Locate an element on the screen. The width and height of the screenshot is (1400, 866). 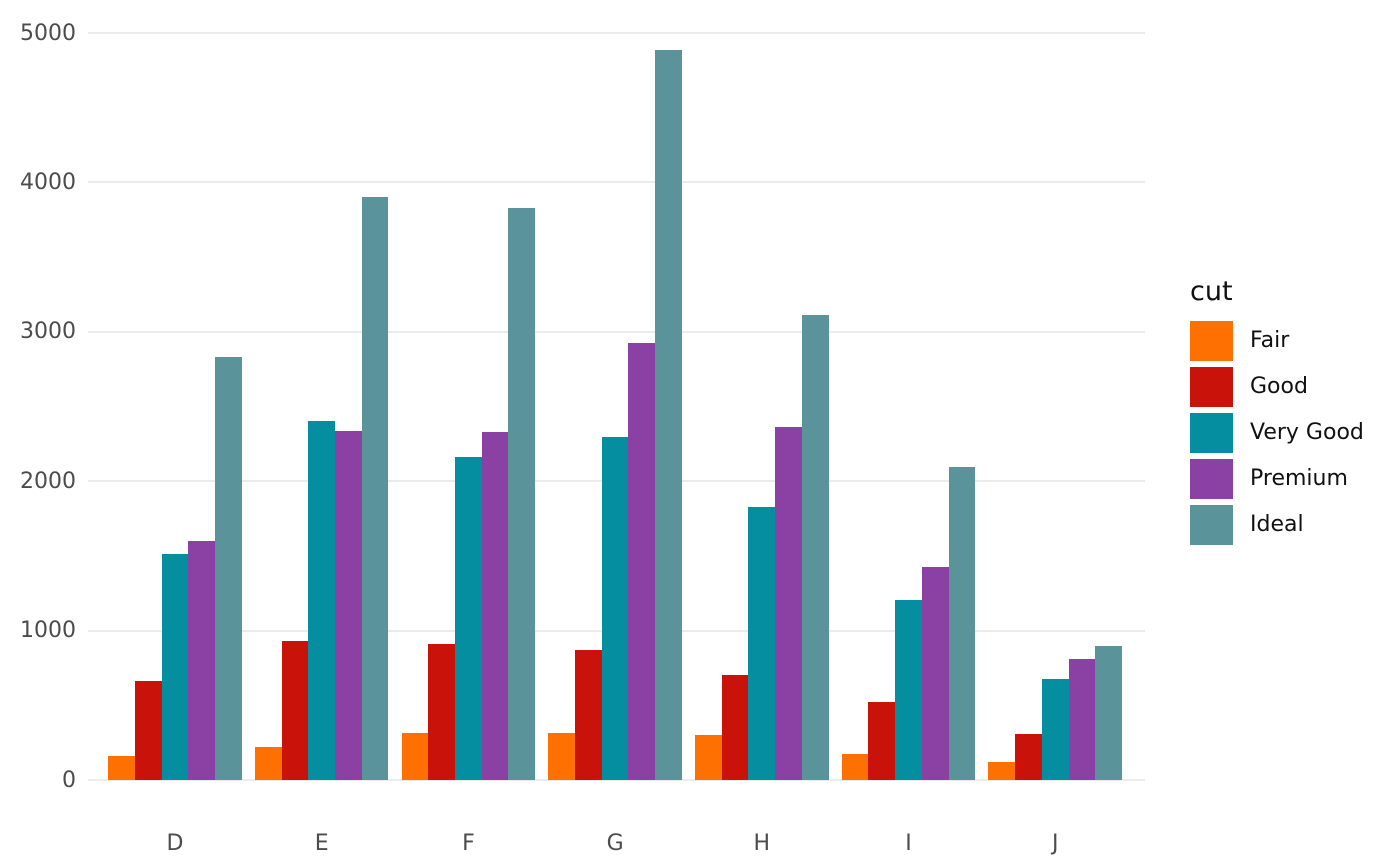
bar-h-premium is located at coordinates (788, 603).